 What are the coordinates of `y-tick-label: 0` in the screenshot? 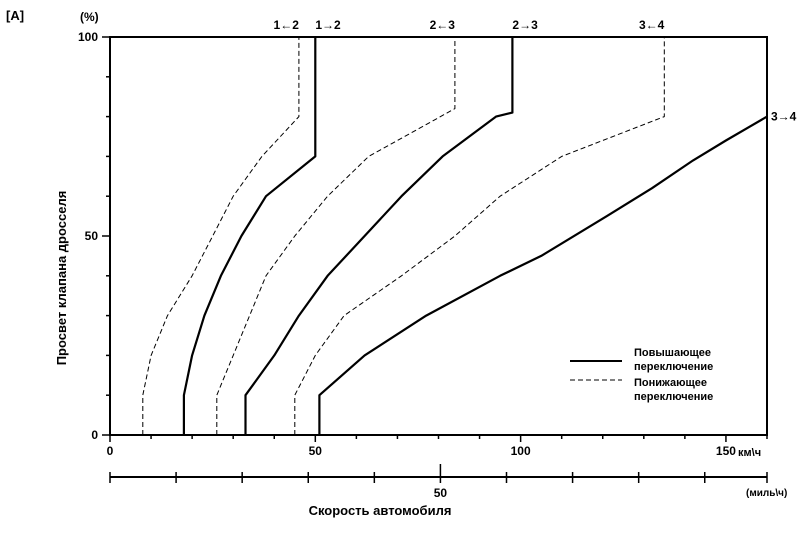 It's located at (94, 435).